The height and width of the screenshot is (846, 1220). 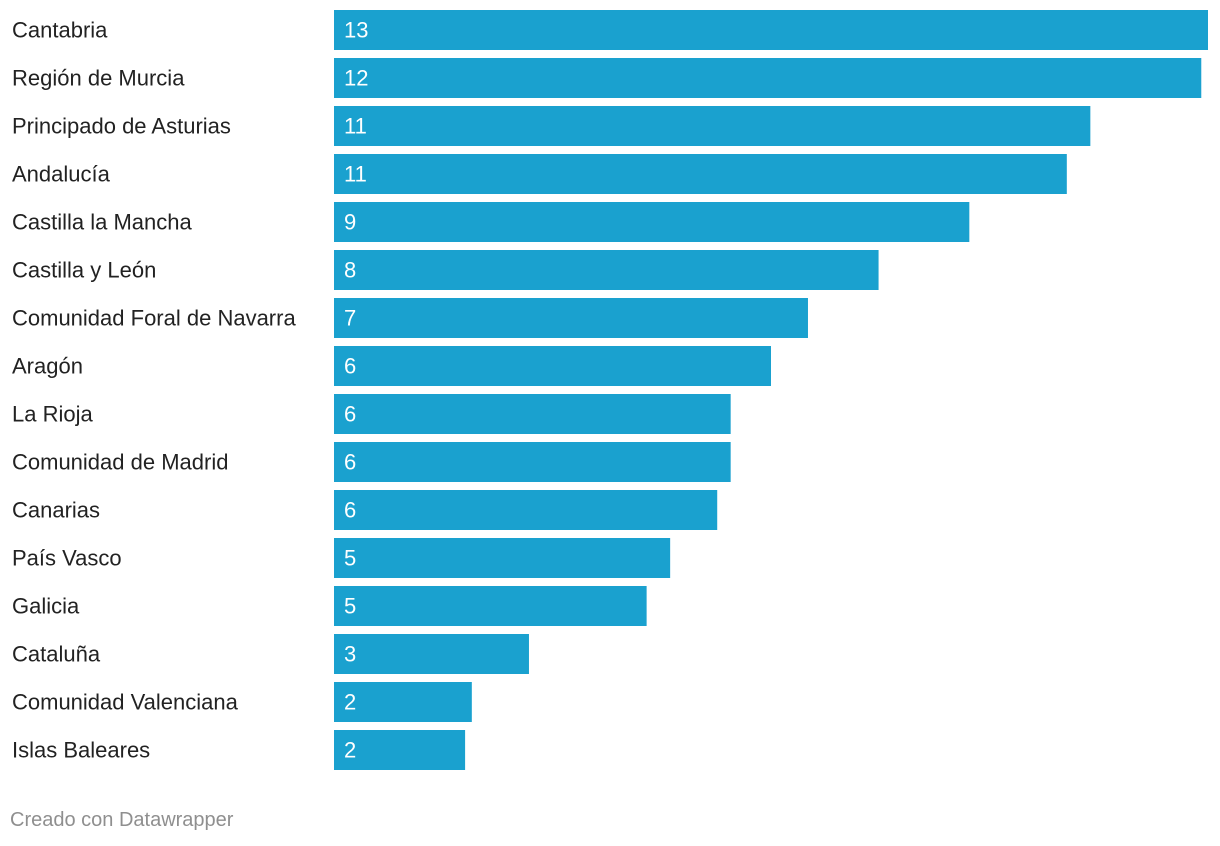 I want to click on category-label: Islas Baleares, so click(x=81, y=750).